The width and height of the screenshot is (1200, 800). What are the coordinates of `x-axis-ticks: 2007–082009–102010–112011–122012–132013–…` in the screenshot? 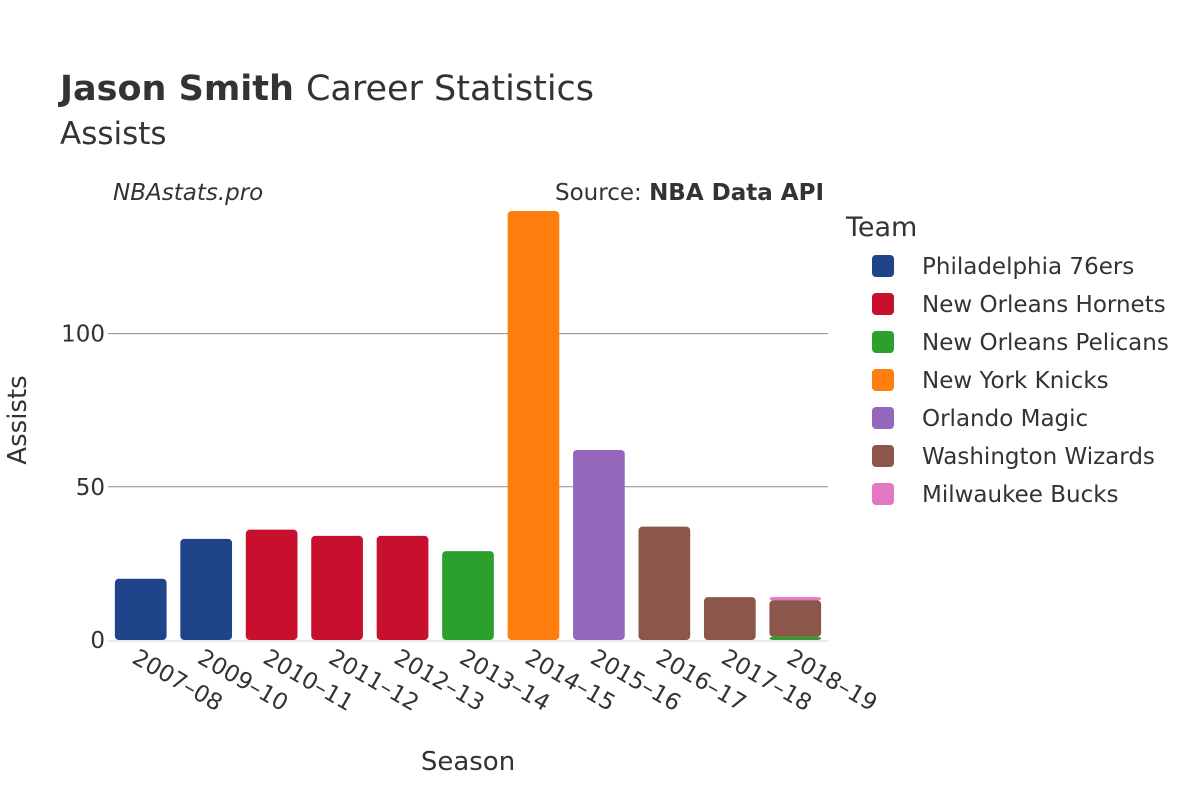 It's located at (505, 681).